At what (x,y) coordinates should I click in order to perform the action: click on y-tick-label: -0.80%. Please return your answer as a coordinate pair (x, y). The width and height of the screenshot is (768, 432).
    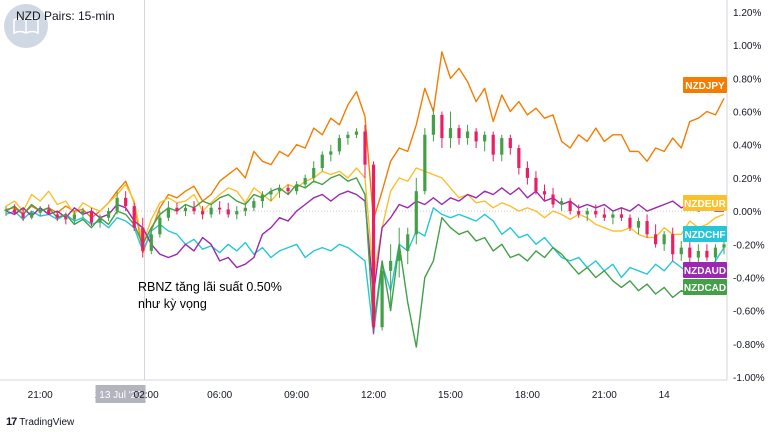
    Looking at the image, I should click on (749, 345).